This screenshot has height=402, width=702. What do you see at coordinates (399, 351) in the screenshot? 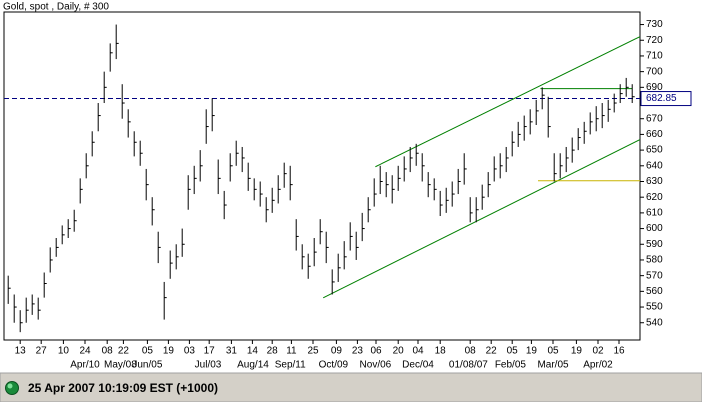
I see `x-tick-label: 20` at bounding box center [399, 351].